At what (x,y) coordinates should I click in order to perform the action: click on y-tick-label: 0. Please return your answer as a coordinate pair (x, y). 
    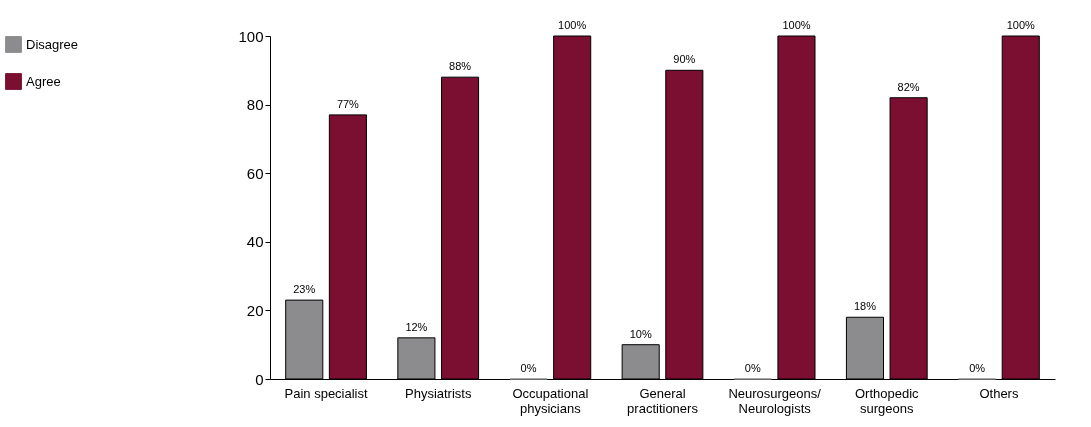
    Looking at the image, I should click on (259, 379).